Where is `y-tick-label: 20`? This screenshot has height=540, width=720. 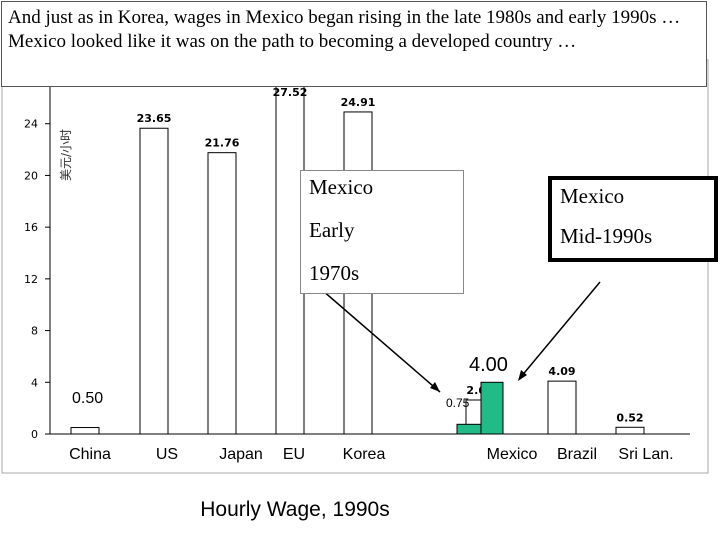 y-tick-label: 20 is located at coordinates (31, 175).